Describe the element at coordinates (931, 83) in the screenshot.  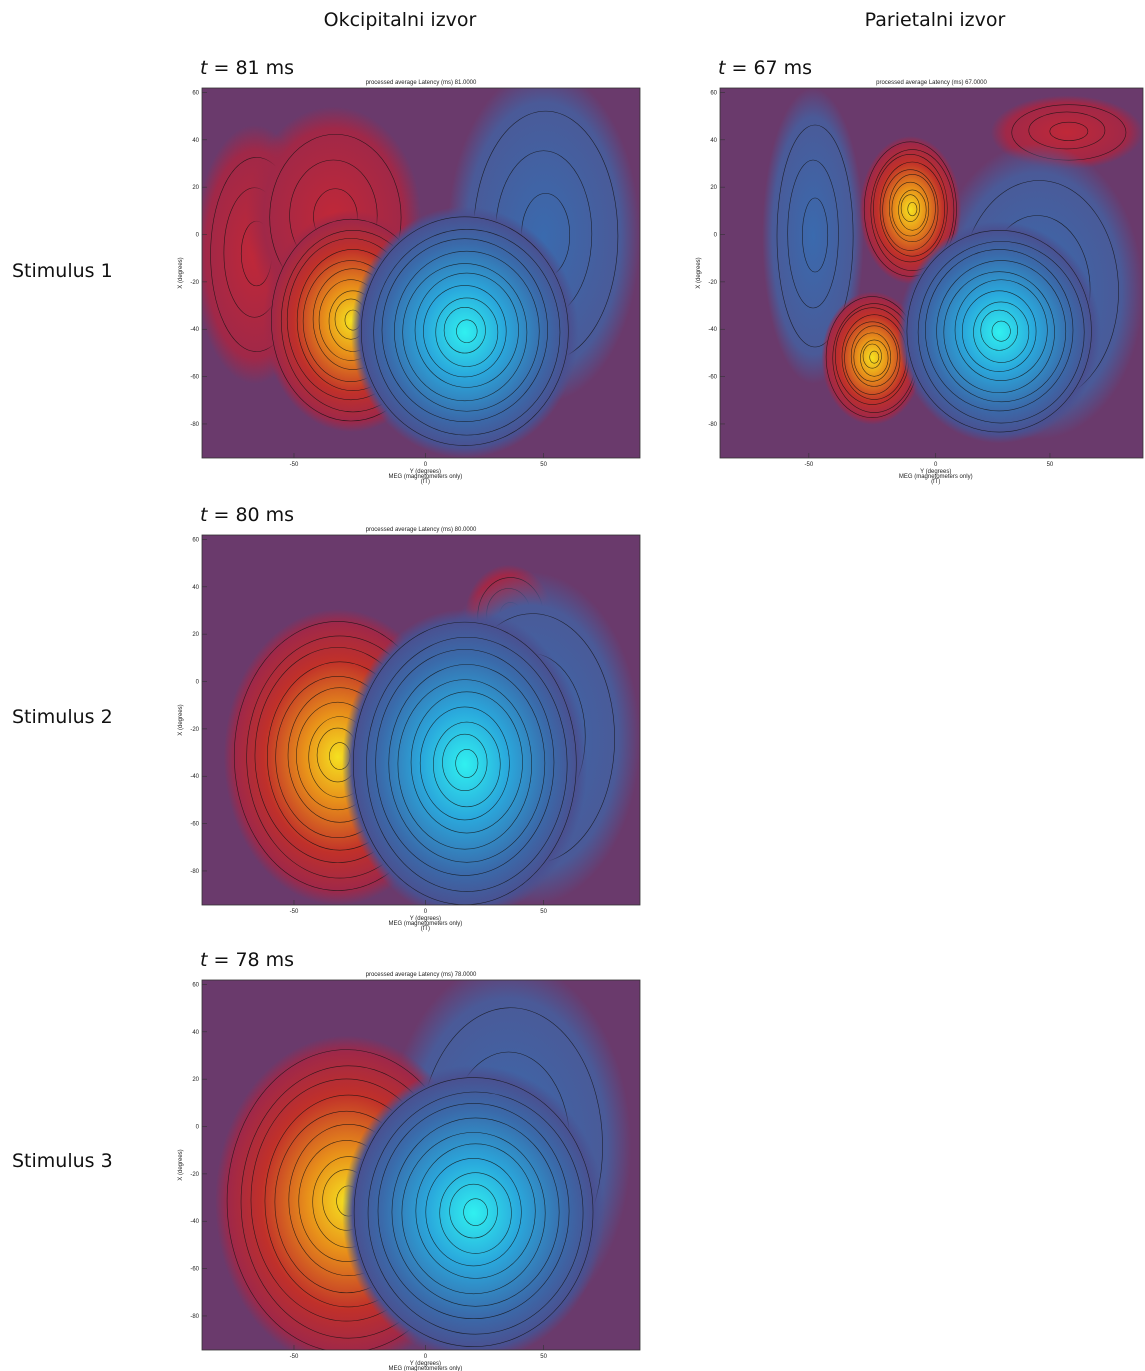
I see `plot-title: processed average Latency (ms) 67.0000` at that location.